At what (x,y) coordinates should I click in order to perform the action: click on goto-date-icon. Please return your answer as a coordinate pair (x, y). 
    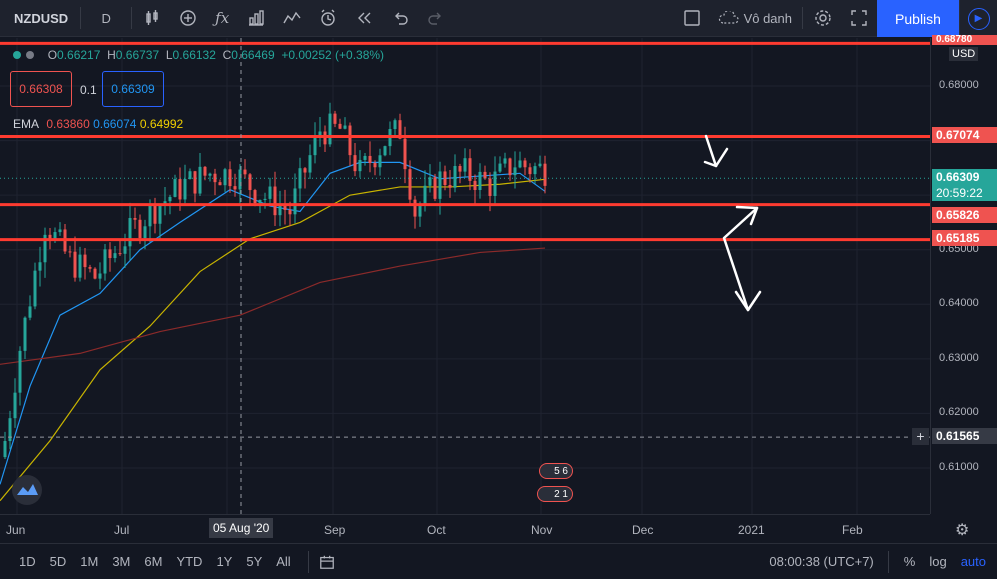
    Looking at the image, I should click on (327, 562).